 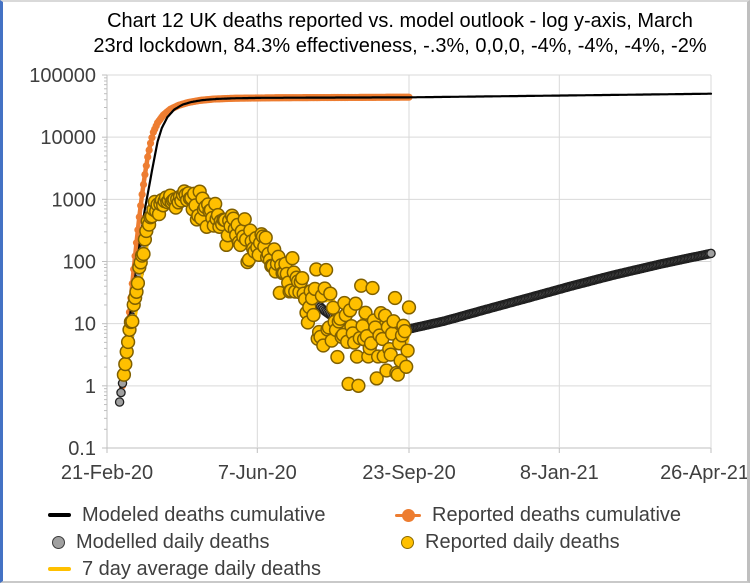 I want to click on legend-item-modeled-cumulative: Modeled deaths cumulative, so click(x=186, y=515).